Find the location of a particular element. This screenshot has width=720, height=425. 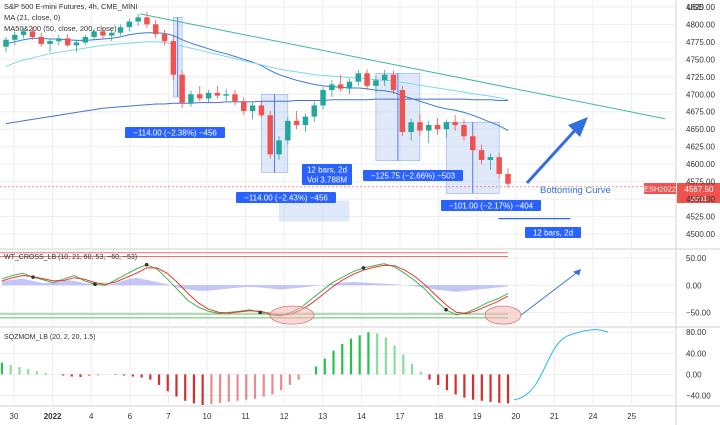

ma-line-ma200 is located at coordinates (256, 111).